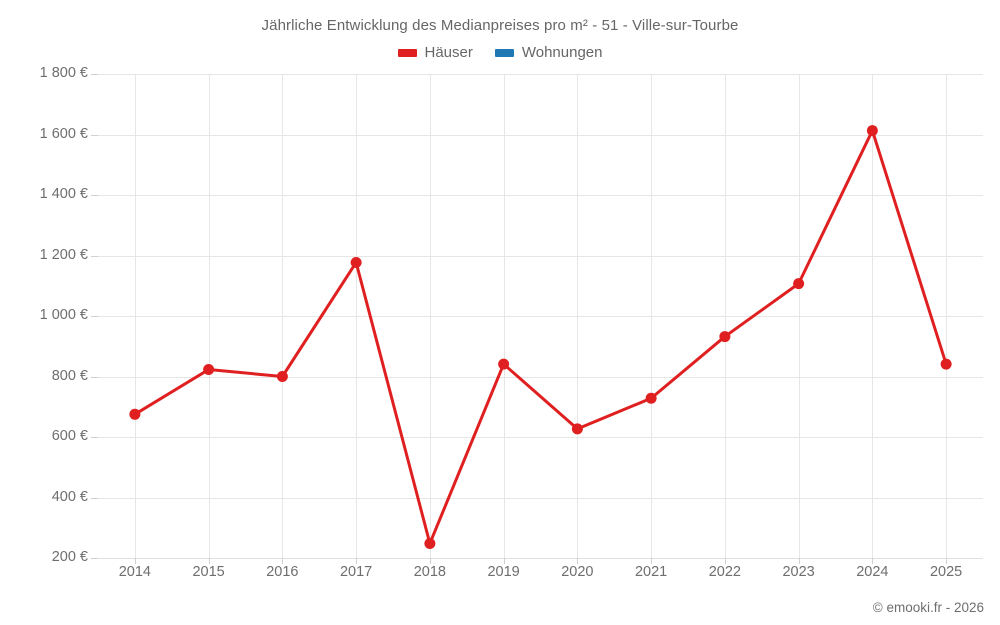 The height and width of the screenshot is (625, 1000). Describe the element at coordinates (448, 52) in the screenshot. I see `legend-label: Häuser` at that location.